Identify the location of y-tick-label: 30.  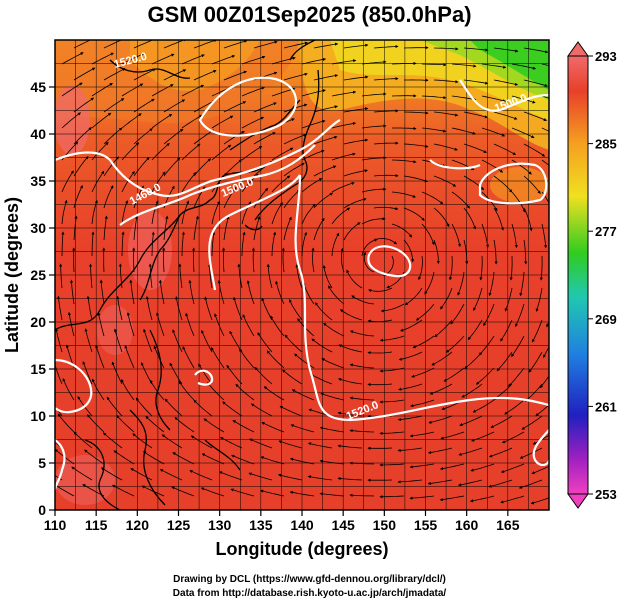
(38, 228).